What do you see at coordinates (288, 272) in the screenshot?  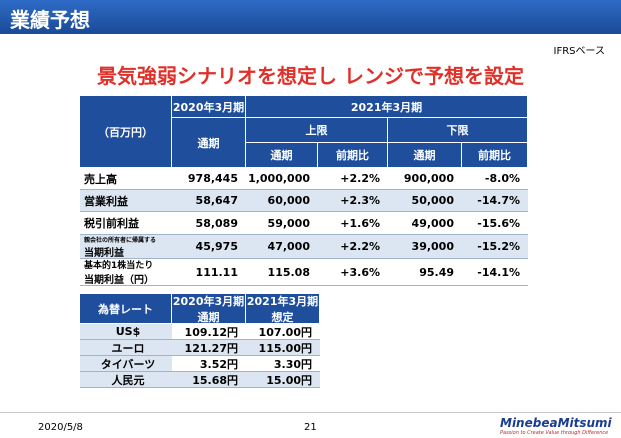 I see `value-cell-text: 115.08` at bounding box center [288, 272].